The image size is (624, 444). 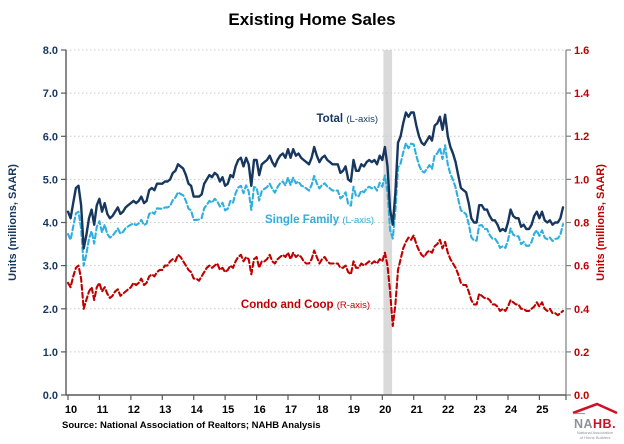 I want to click on x-tick-label: 24, so click(x=511, y=410).